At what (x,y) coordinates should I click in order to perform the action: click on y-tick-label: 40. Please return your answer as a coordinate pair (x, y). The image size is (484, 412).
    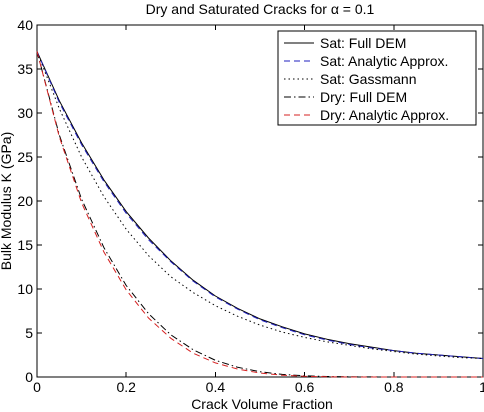
    Looking at the image, I should click on (25, 25).